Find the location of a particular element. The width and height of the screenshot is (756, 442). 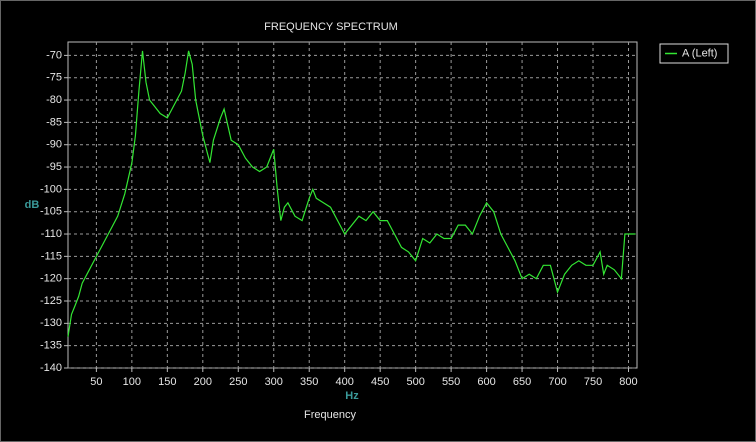

x-tick-label: 750 is located at coordinates (593, 382).